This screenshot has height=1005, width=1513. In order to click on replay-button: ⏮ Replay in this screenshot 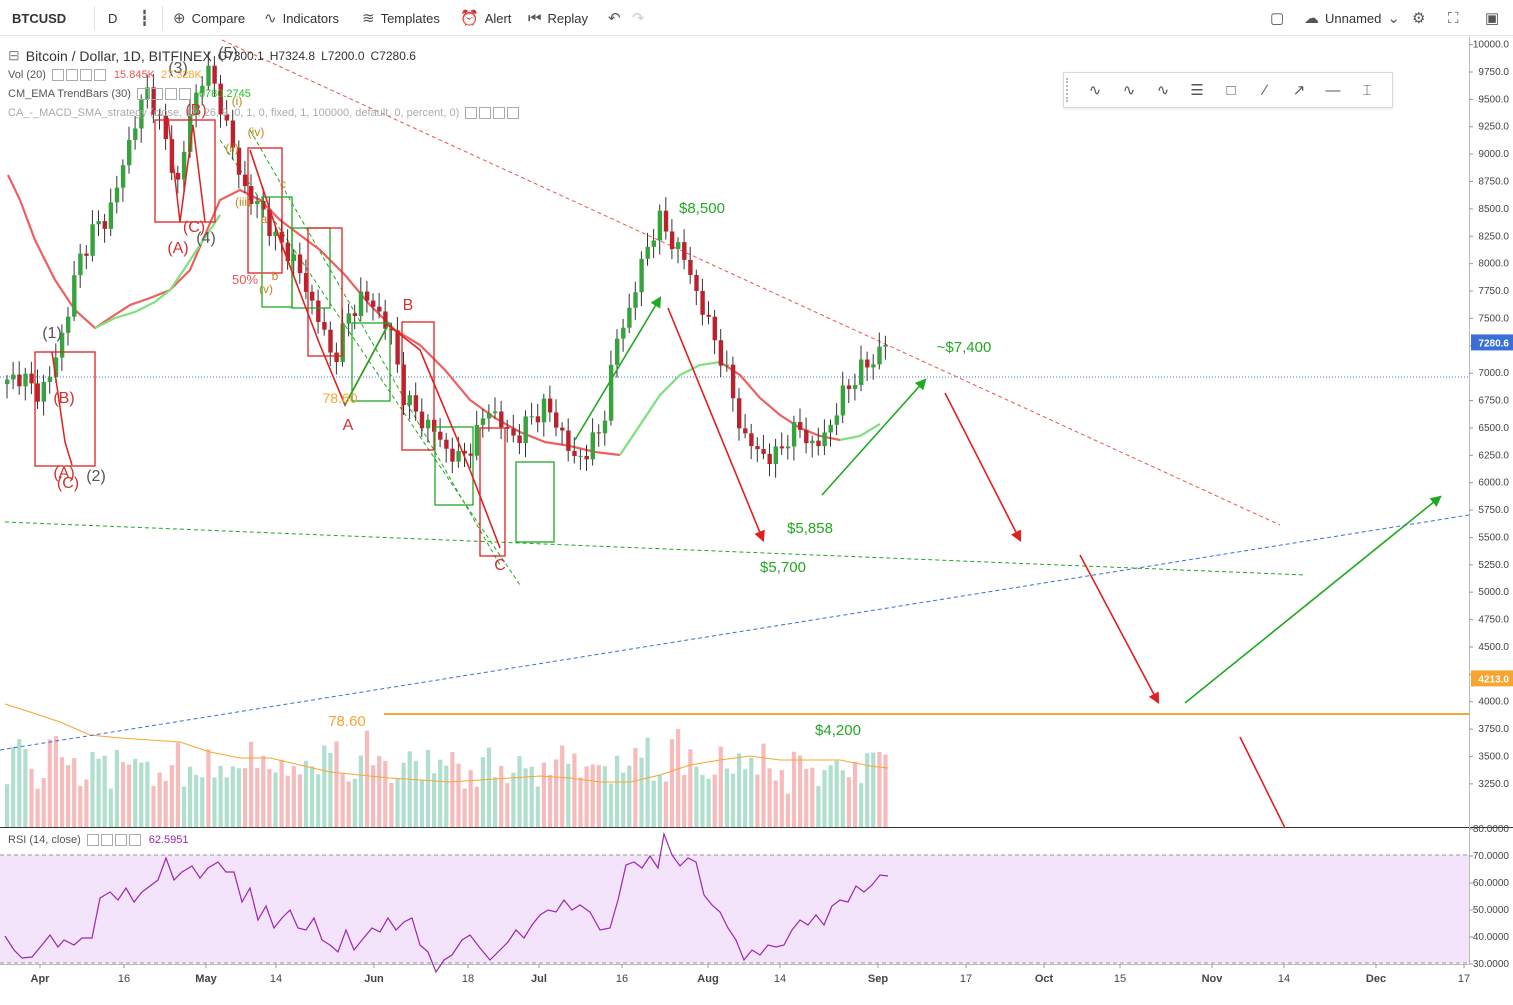, I will do `click(558, 18)`.